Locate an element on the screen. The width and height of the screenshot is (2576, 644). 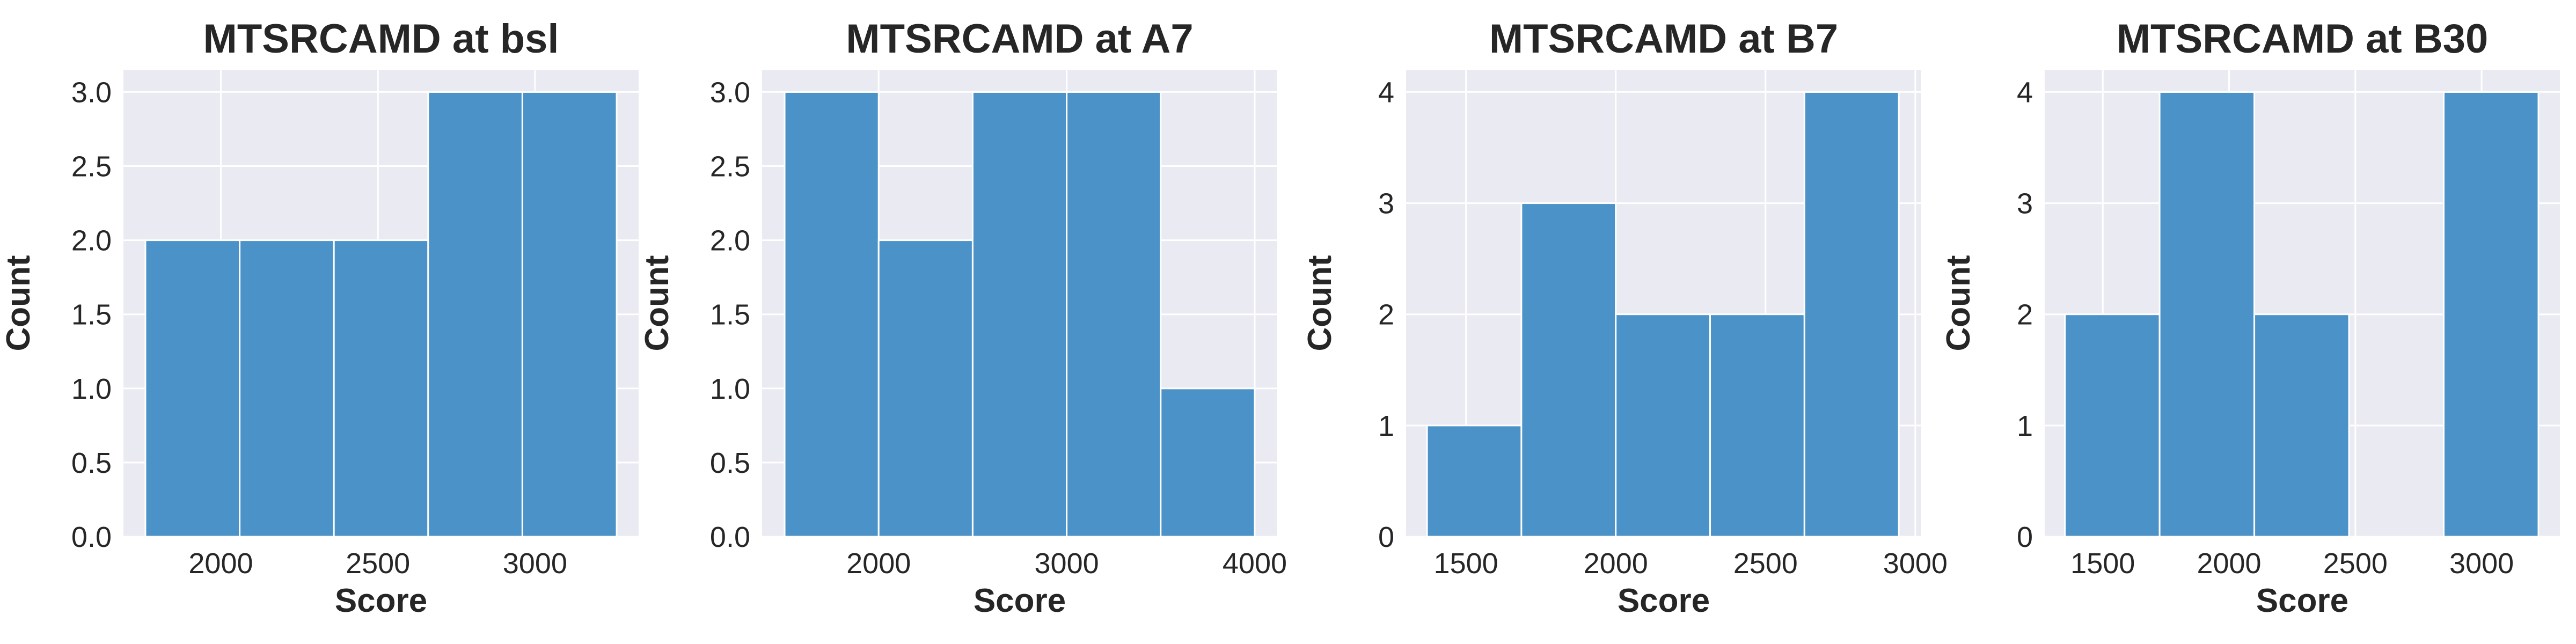
chart-title: MTSRCAMD at B30 is located at coordinates (2303, 39).